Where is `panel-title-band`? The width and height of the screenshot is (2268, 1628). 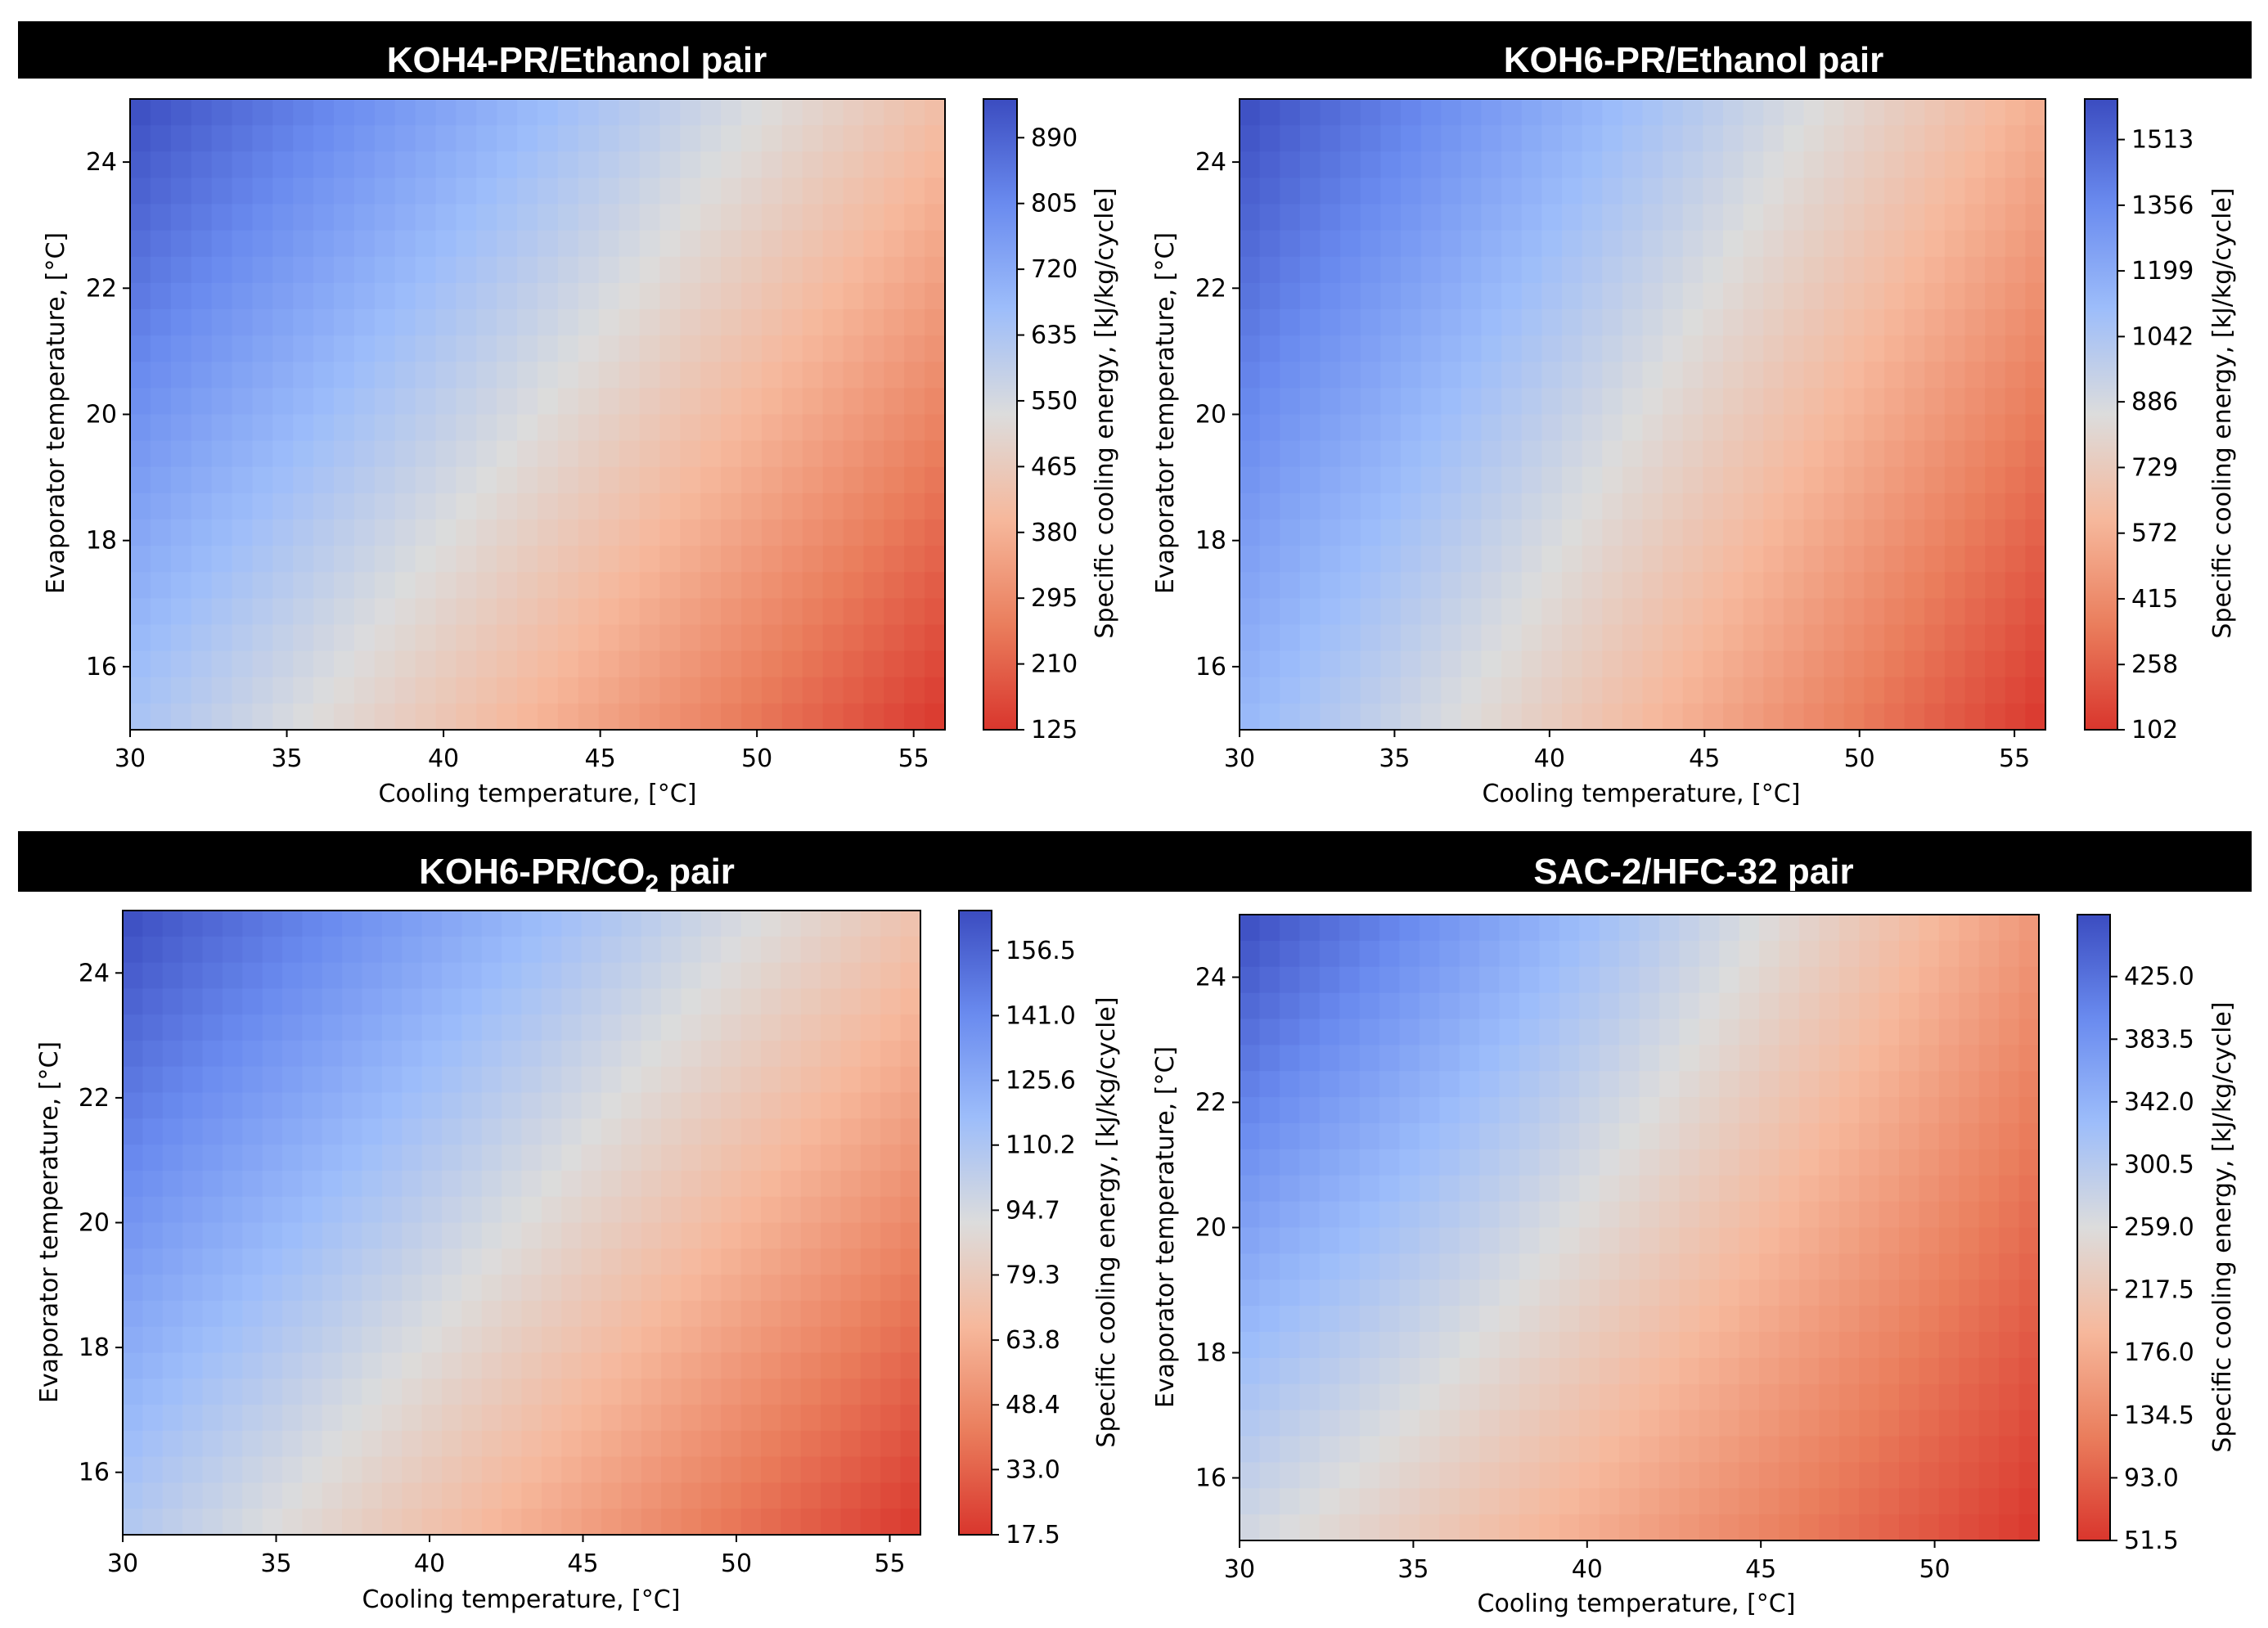
panel-title-band is located at coordinates (1688, 50).